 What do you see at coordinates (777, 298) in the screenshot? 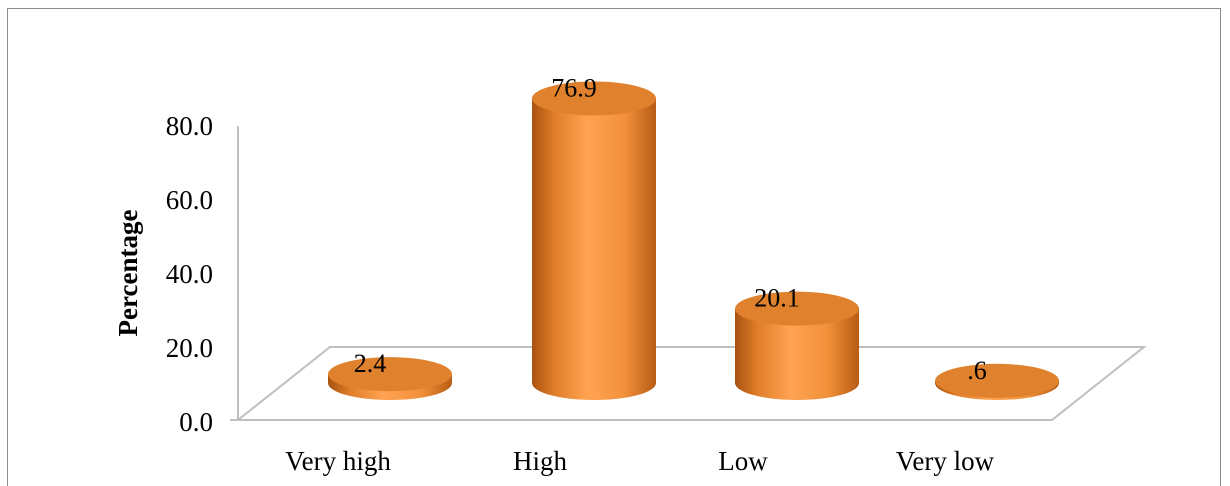
I see `data-label: 20.1` at bounding box center [777, 298].